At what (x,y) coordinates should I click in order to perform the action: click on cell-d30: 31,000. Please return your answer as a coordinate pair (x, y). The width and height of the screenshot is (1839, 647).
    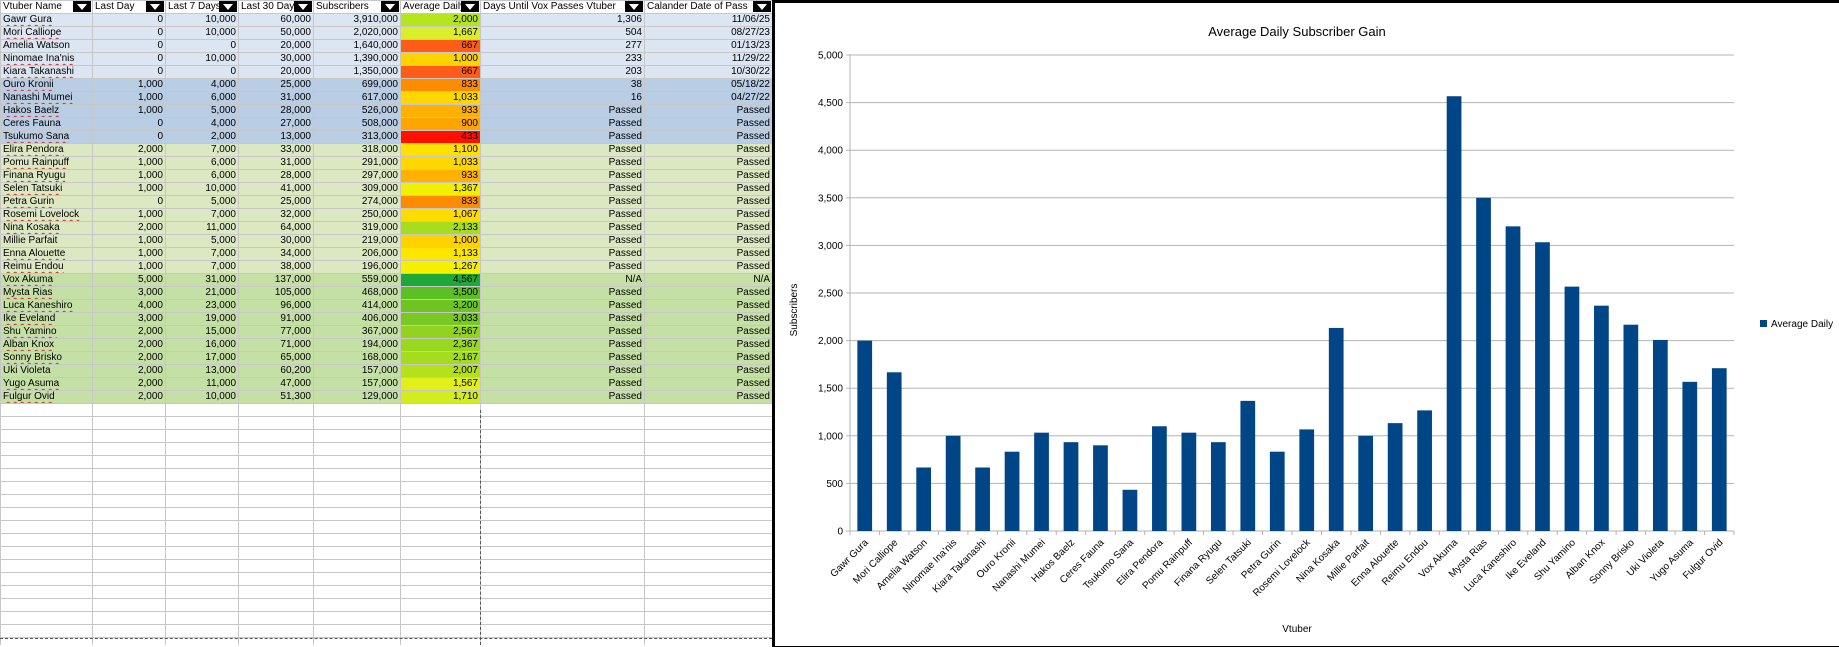
    Looking at the image, I should click on (276, 163).